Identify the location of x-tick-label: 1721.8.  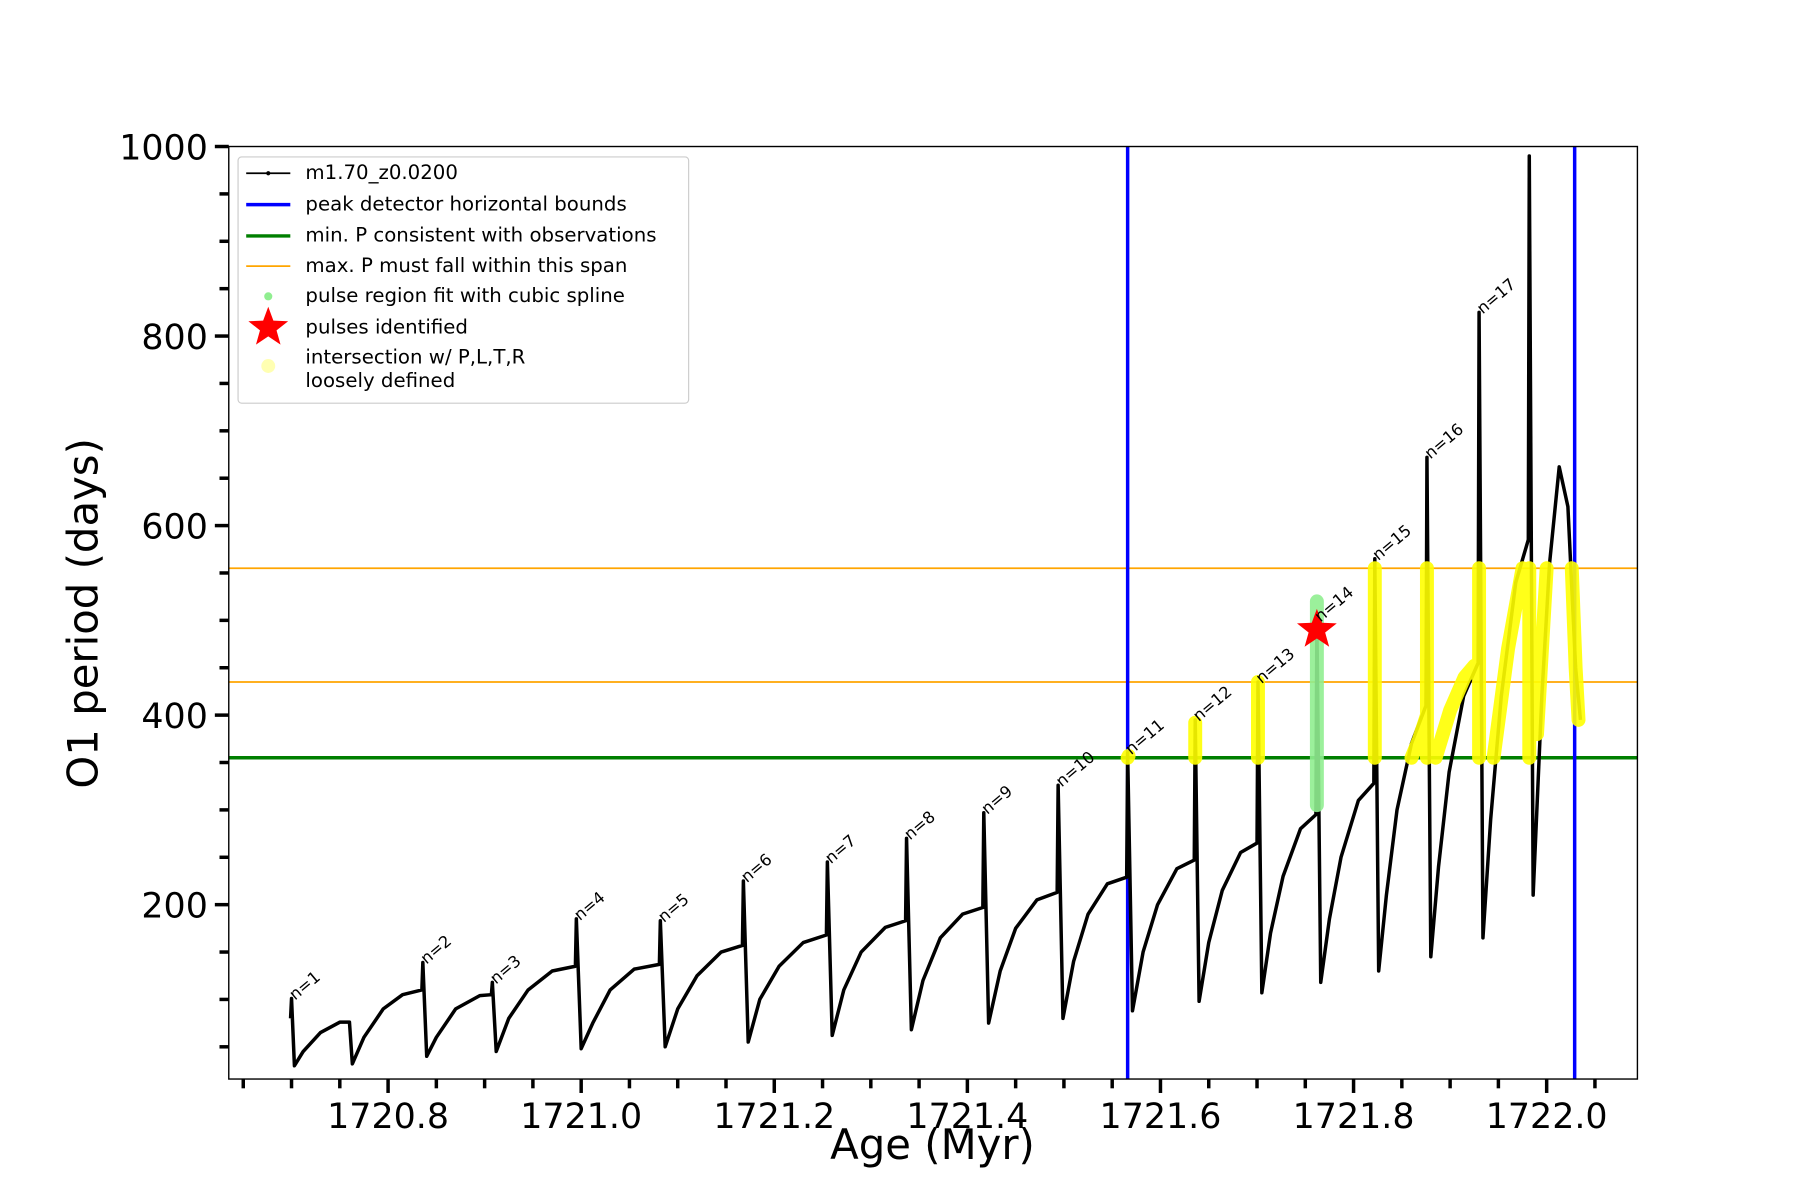
(1354, 1117).